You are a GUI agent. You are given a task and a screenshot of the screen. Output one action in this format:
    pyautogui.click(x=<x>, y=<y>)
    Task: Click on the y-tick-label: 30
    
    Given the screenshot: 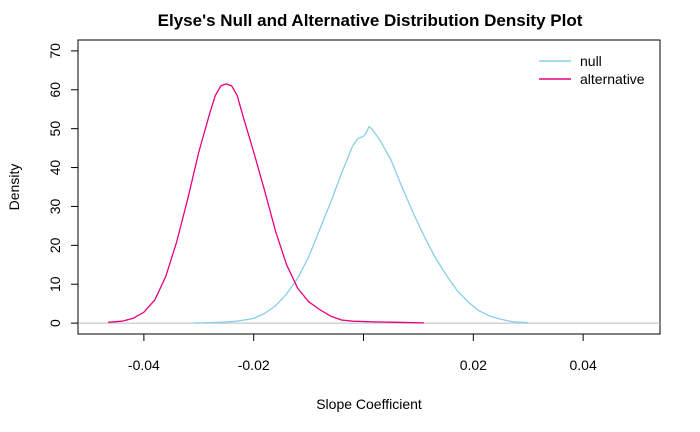 What is the action you would take?
    pyautogui.click(x=55, y=206)
    